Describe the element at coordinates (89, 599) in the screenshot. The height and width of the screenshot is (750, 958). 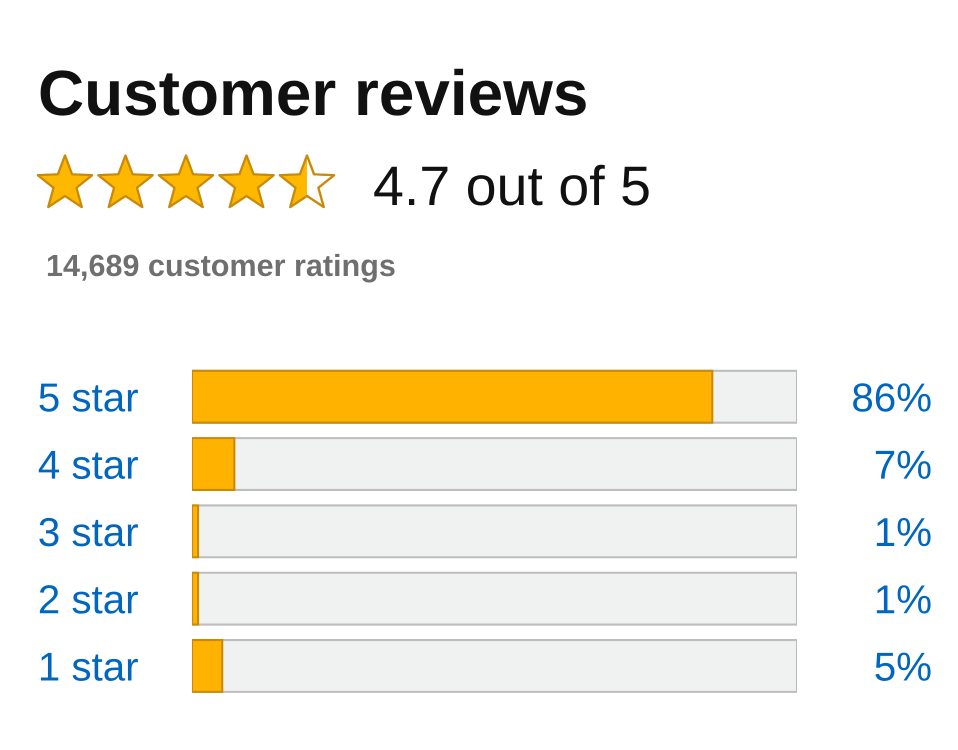
I see `y-tick-label: 2 star` at that location.